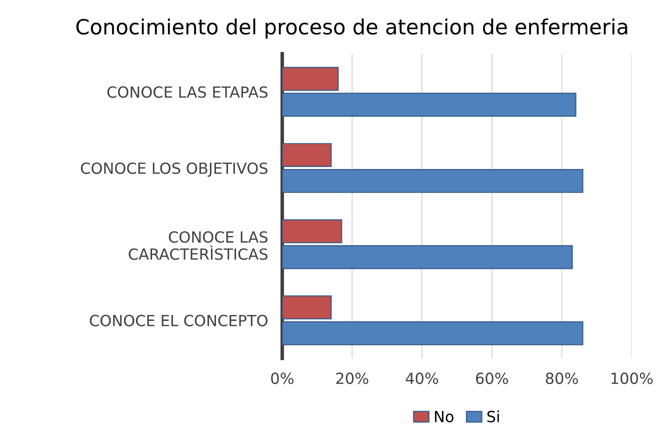  What do you see at coordinates (444, 416) in the screenshot?
I see `legend-label: No` at bounding box center [444, 416].